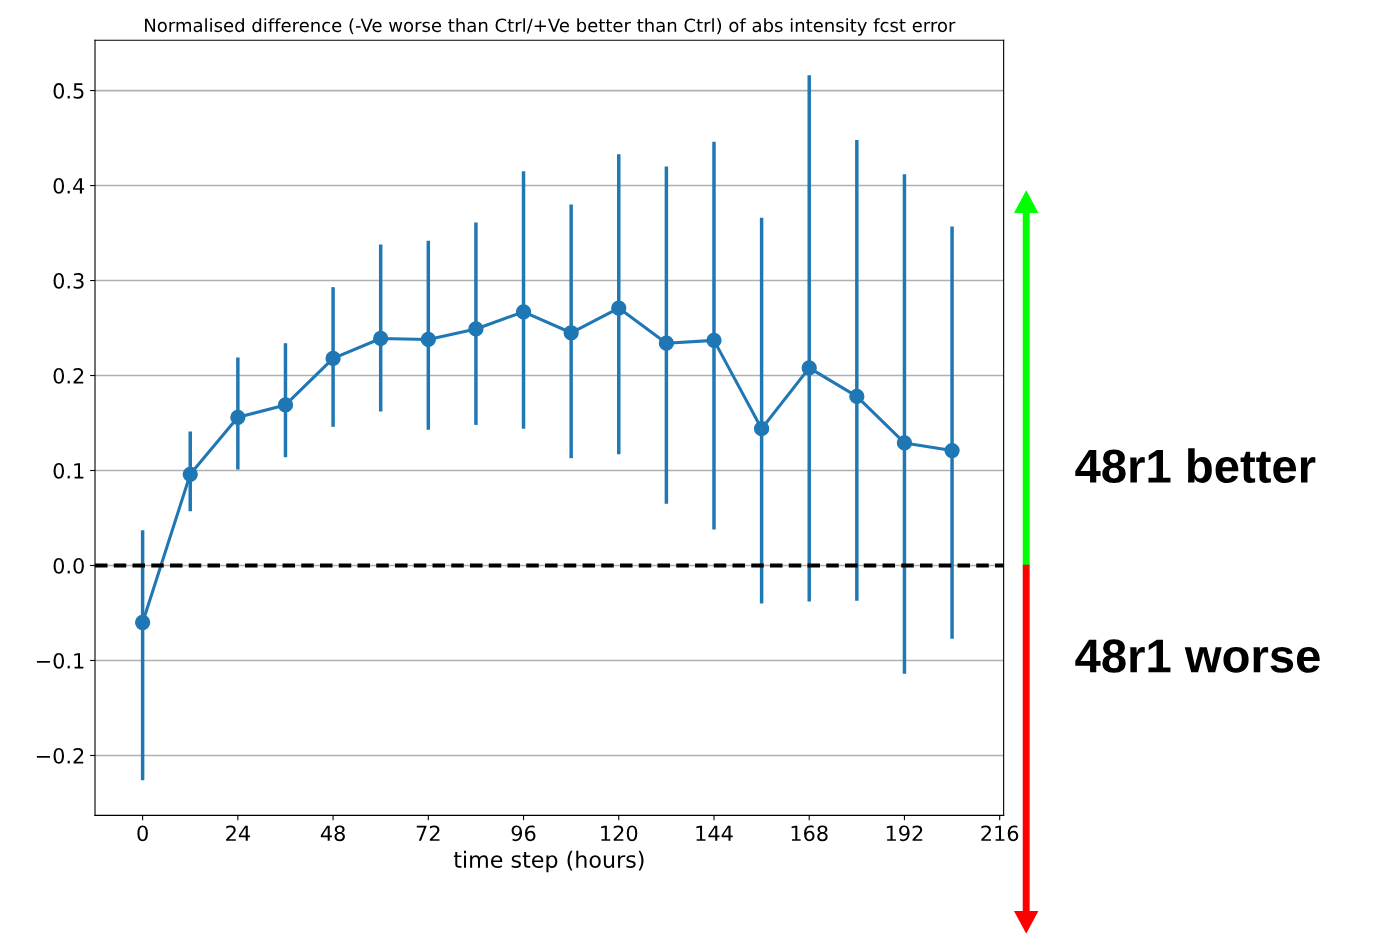 Image resolution: width=1383 pixels, height=935 pixels. I want to click on x-tick-label: 168, so click(809, 833).